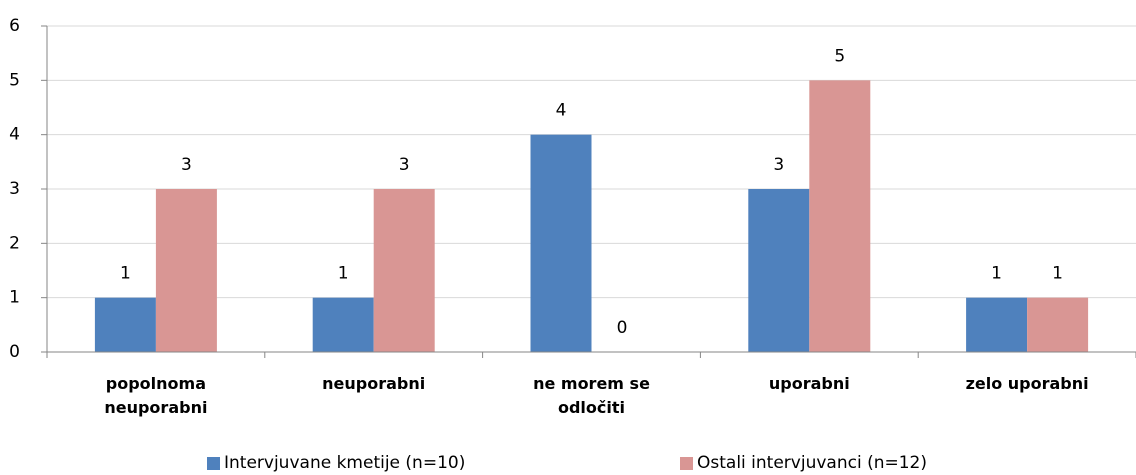 The height and width of the screenshot is (475, 1136). Describe the element at coordinates (591, 395) in the screenshot. I see `x-tick-label: ne morem se odločiti` at that location.